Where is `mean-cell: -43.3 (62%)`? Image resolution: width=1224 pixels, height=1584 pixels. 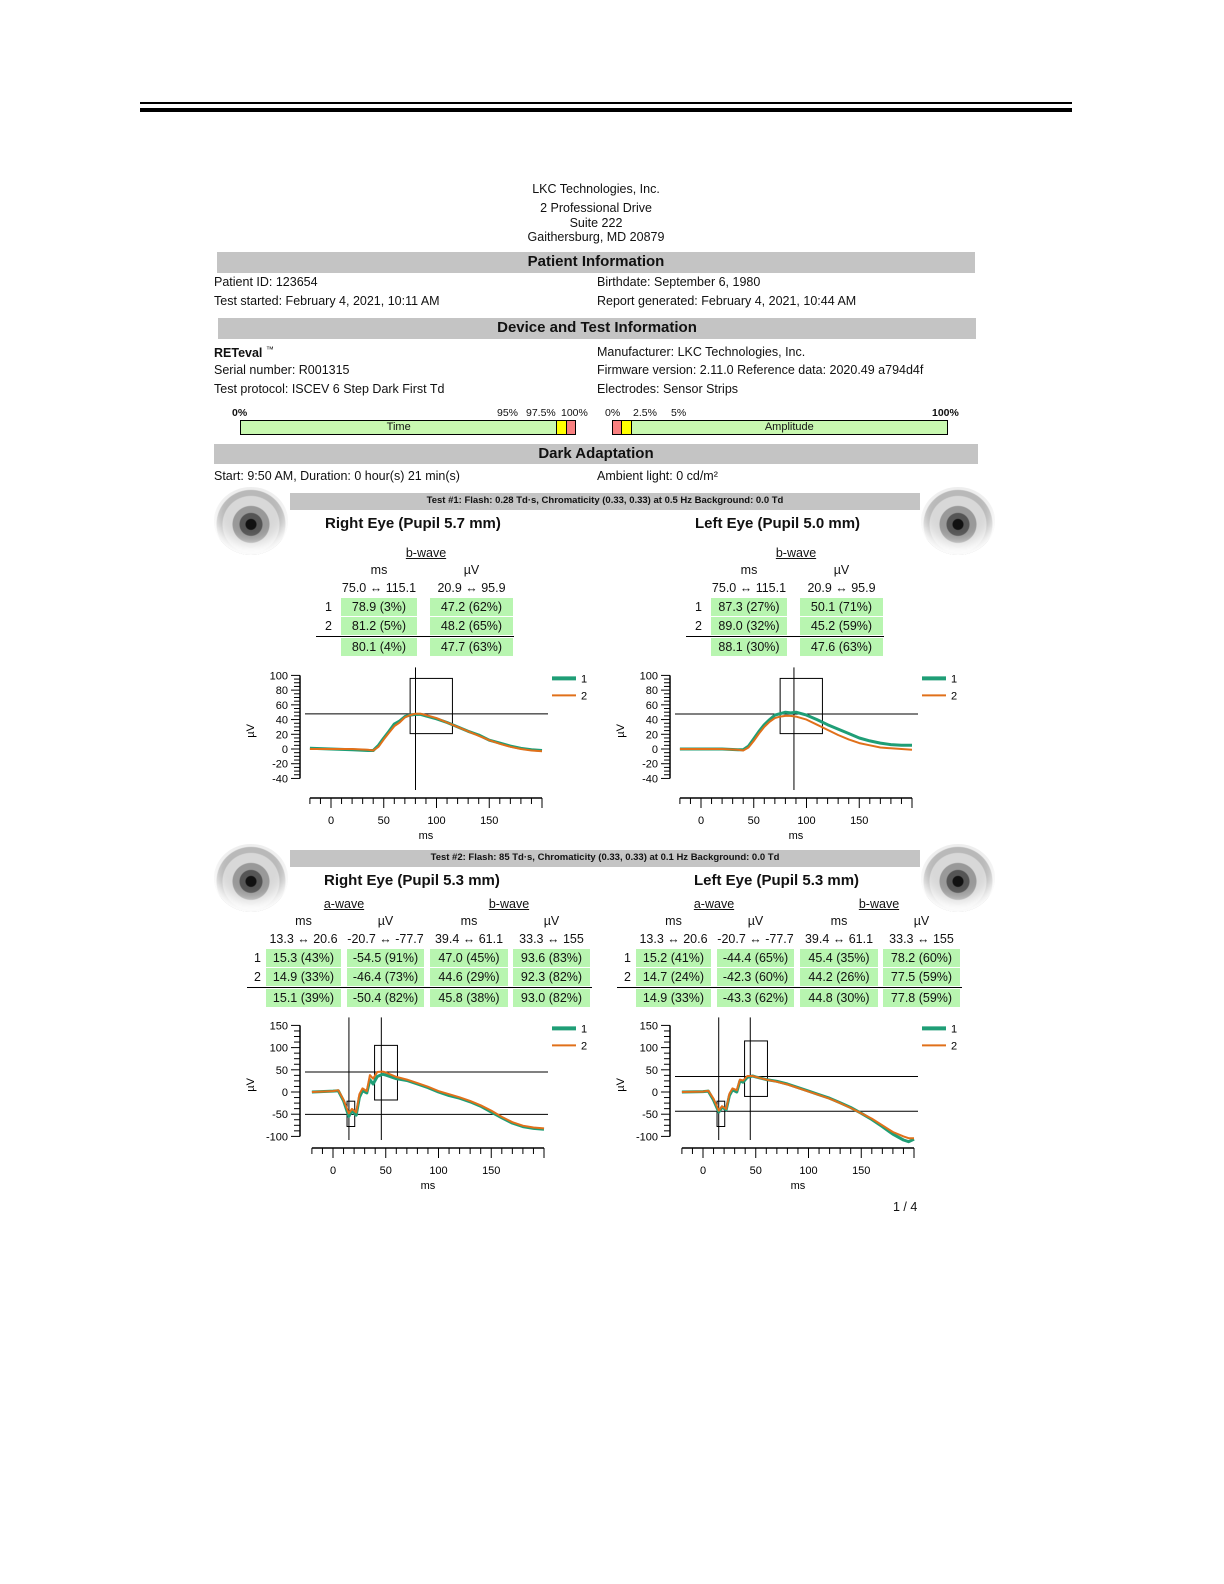
mean-cell: -43.3 (62%) is located at coordinates (755, 998).